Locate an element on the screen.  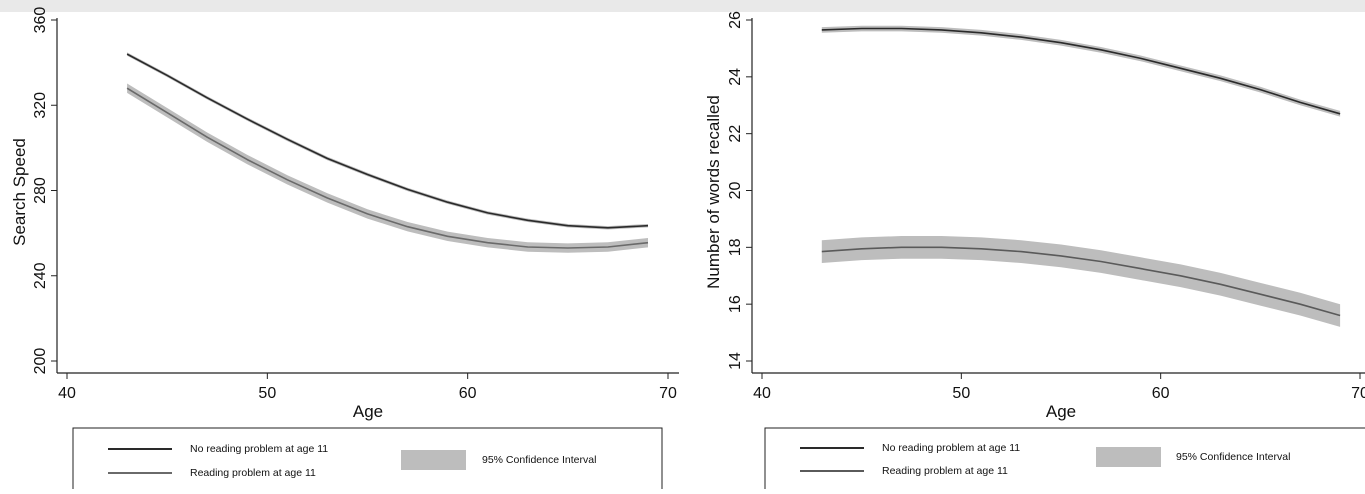
y-tick-label: 360 is located at coordinates (40, 20).